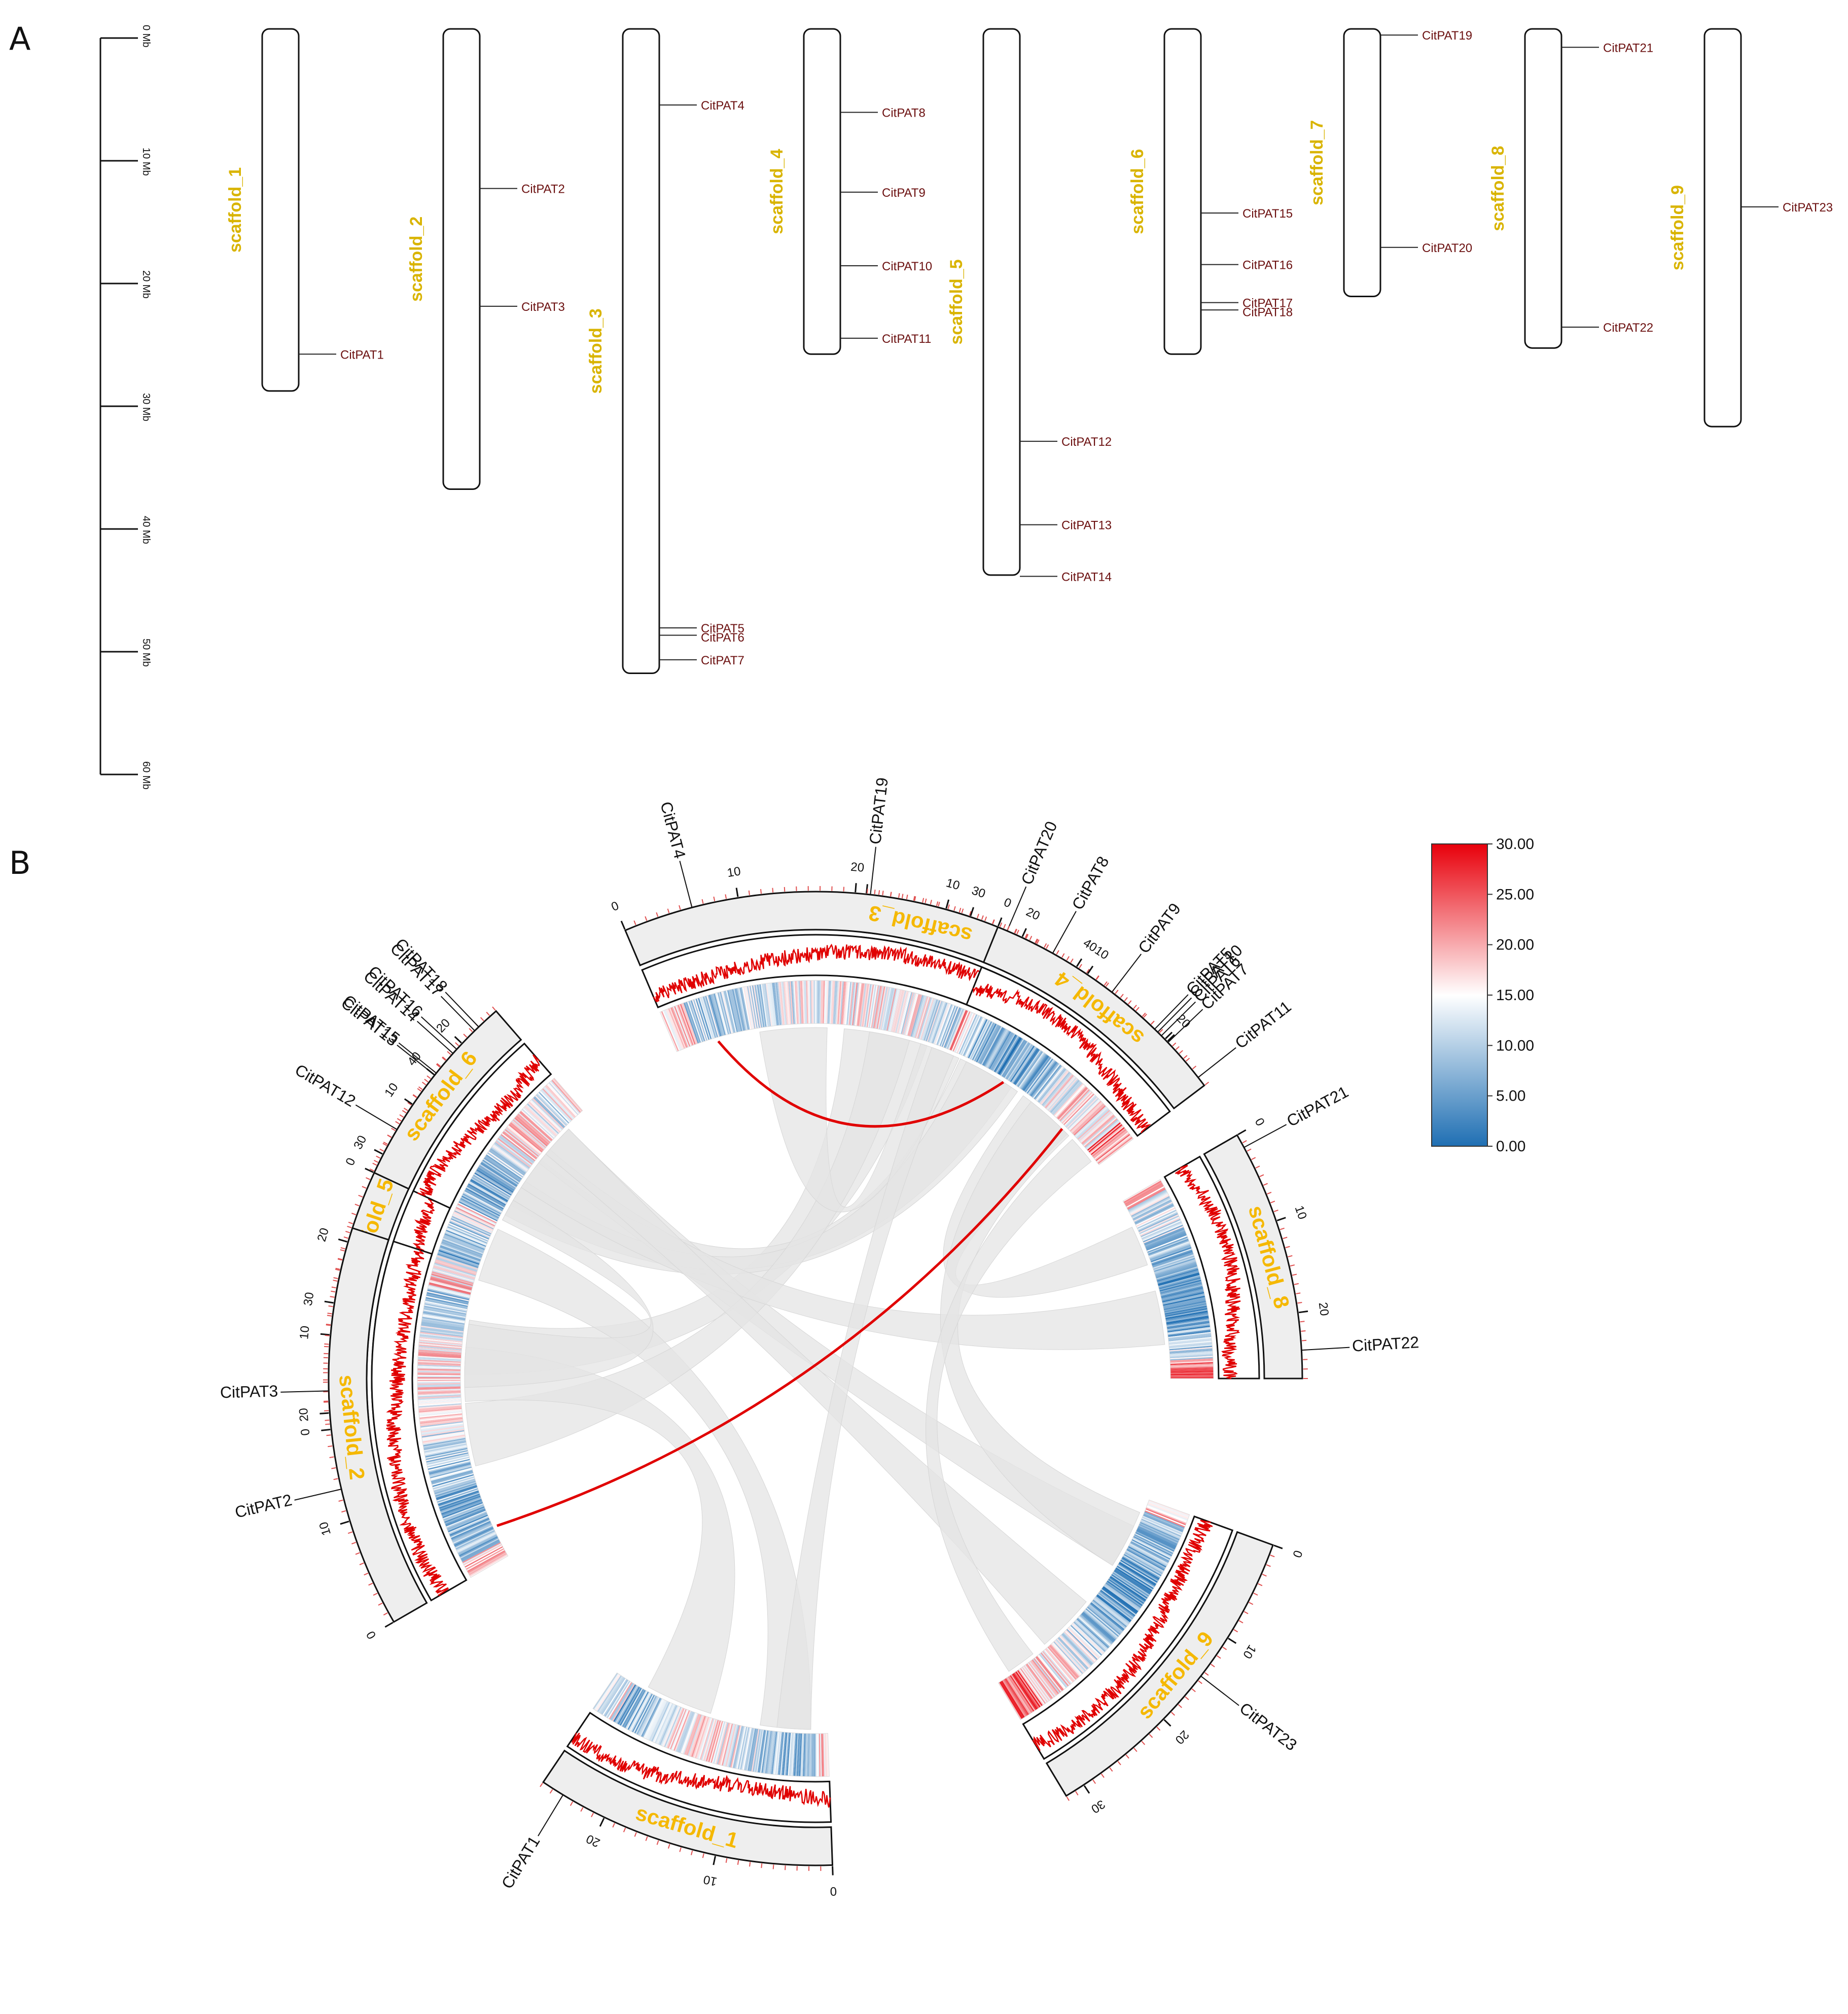  What do you see at coordinates (1317, 162) in the screenshot?
I see `chromosome-label: scaffold_7` at bounding box center [1317, 162].